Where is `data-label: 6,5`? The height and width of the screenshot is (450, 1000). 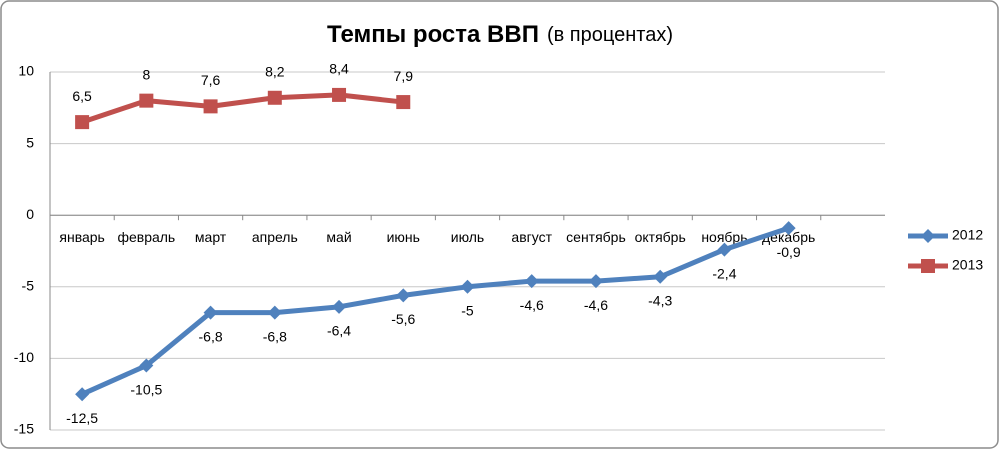
data-label: 6,5 is located at coordinates (82, 96).